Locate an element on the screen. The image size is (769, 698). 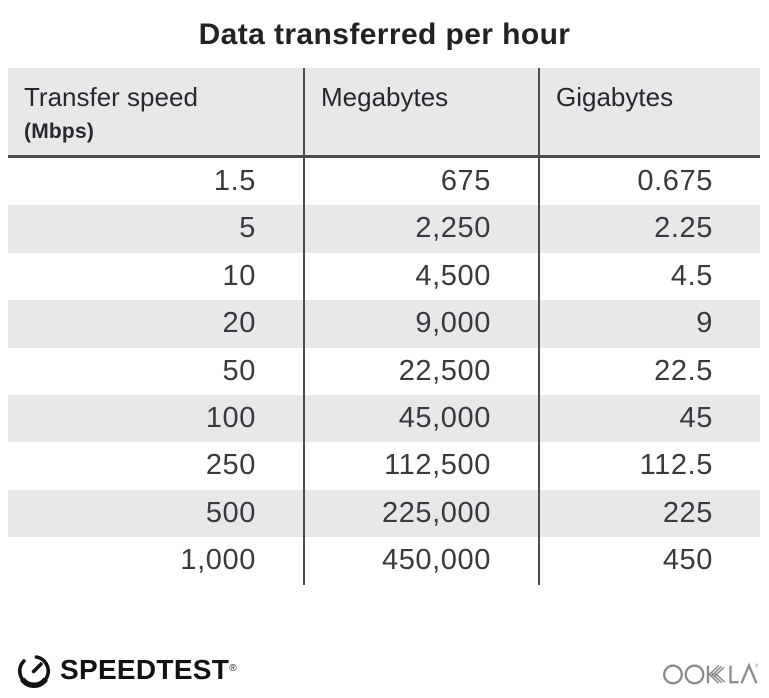
cell-megabytes: 450,000 is located at coordinates (420, 561).